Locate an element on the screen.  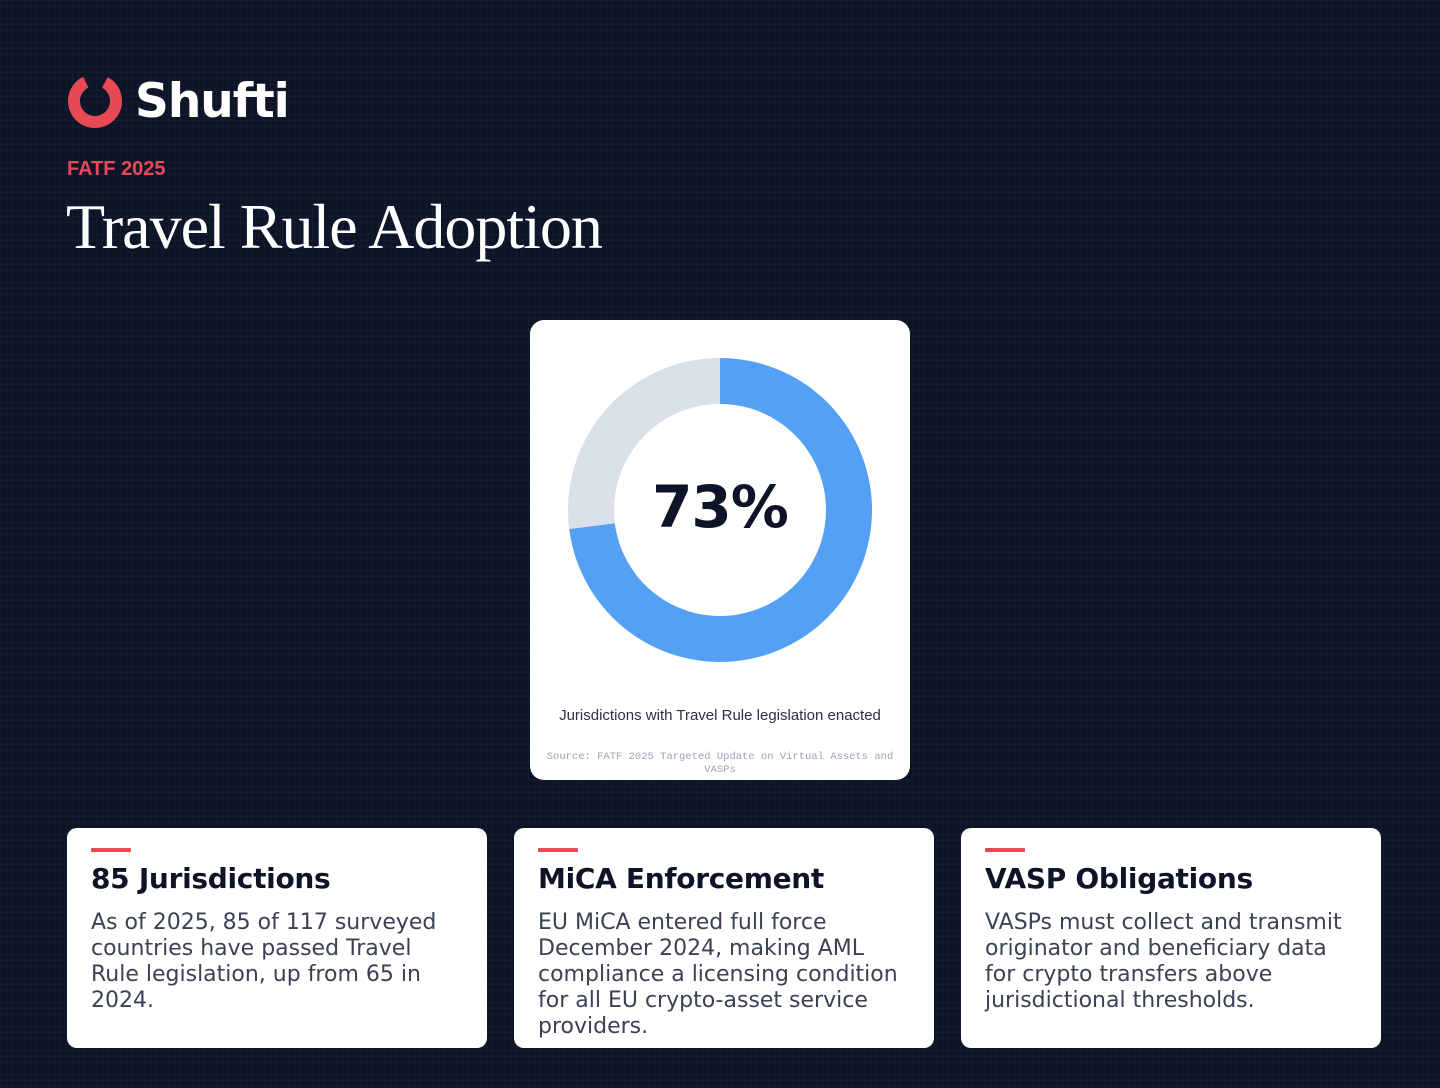
brand-name: Shufti is located at coordinates (212, 101).